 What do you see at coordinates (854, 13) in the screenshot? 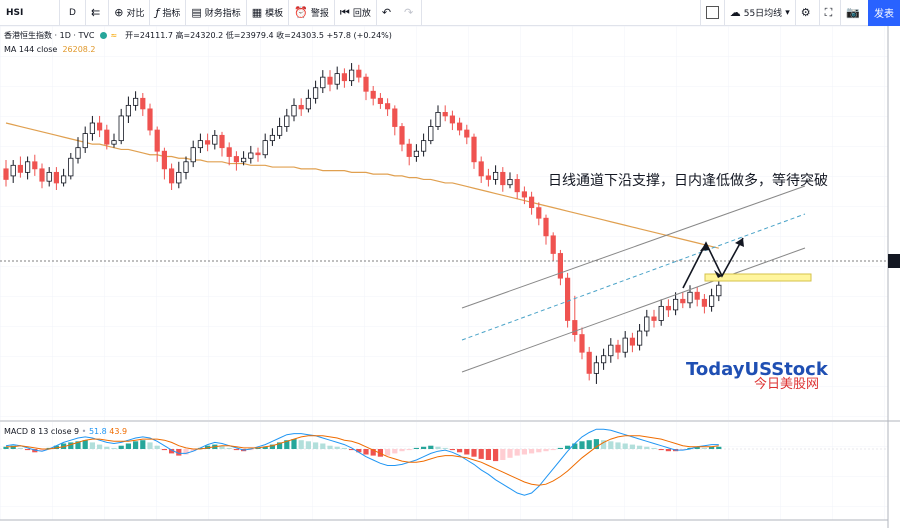
I see `snapshot-button: 📷` at bounding box center [854, 13].